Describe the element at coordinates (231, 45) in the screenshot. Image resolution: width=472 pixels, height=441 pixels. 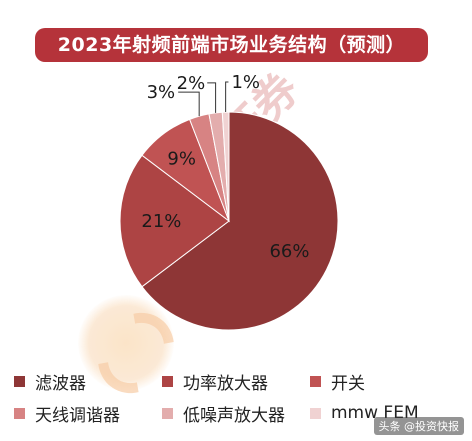
I see `chart-title: 2023年射频前端市场业务结构（预测）` at that location.